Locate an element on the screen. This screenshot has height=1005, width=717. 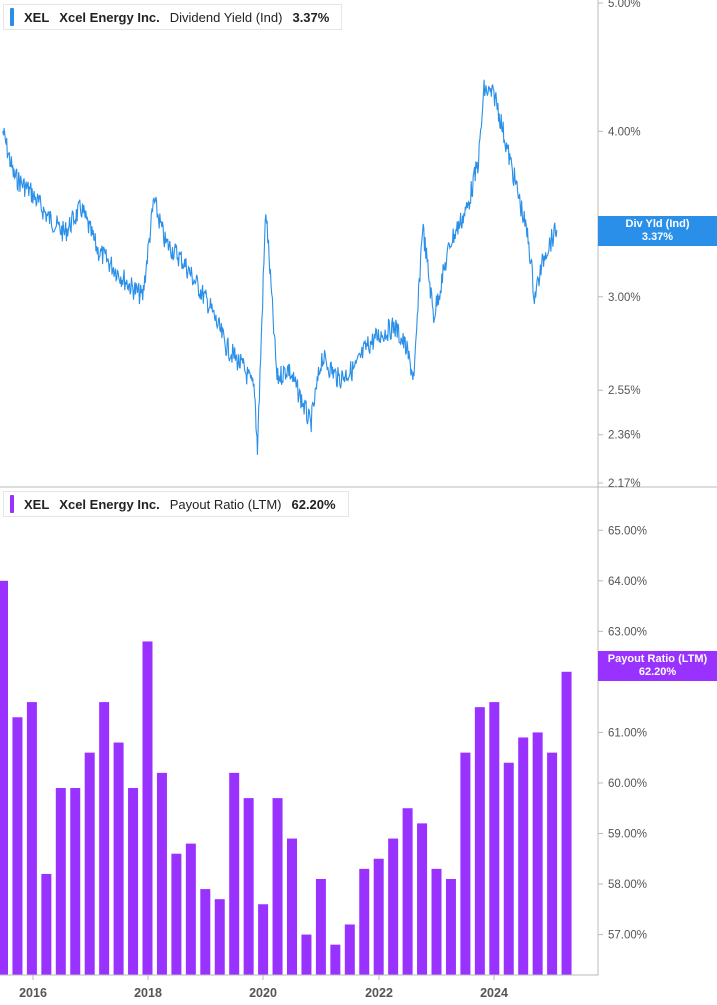
y-tick-label: 61.00% is located at coordinates (627, 733).